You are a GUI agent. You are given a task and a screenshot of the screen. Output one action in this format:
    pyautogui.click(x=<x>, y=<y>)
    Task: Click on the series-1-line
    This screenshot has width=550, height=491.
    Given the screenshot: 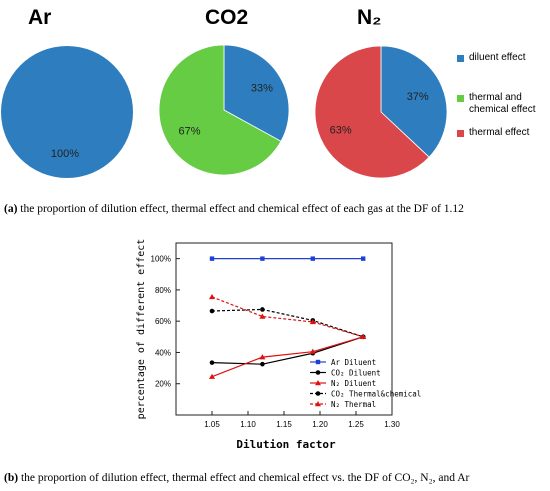 What is the action you would take?
    pyautogui.click(x=287, y=350)
    